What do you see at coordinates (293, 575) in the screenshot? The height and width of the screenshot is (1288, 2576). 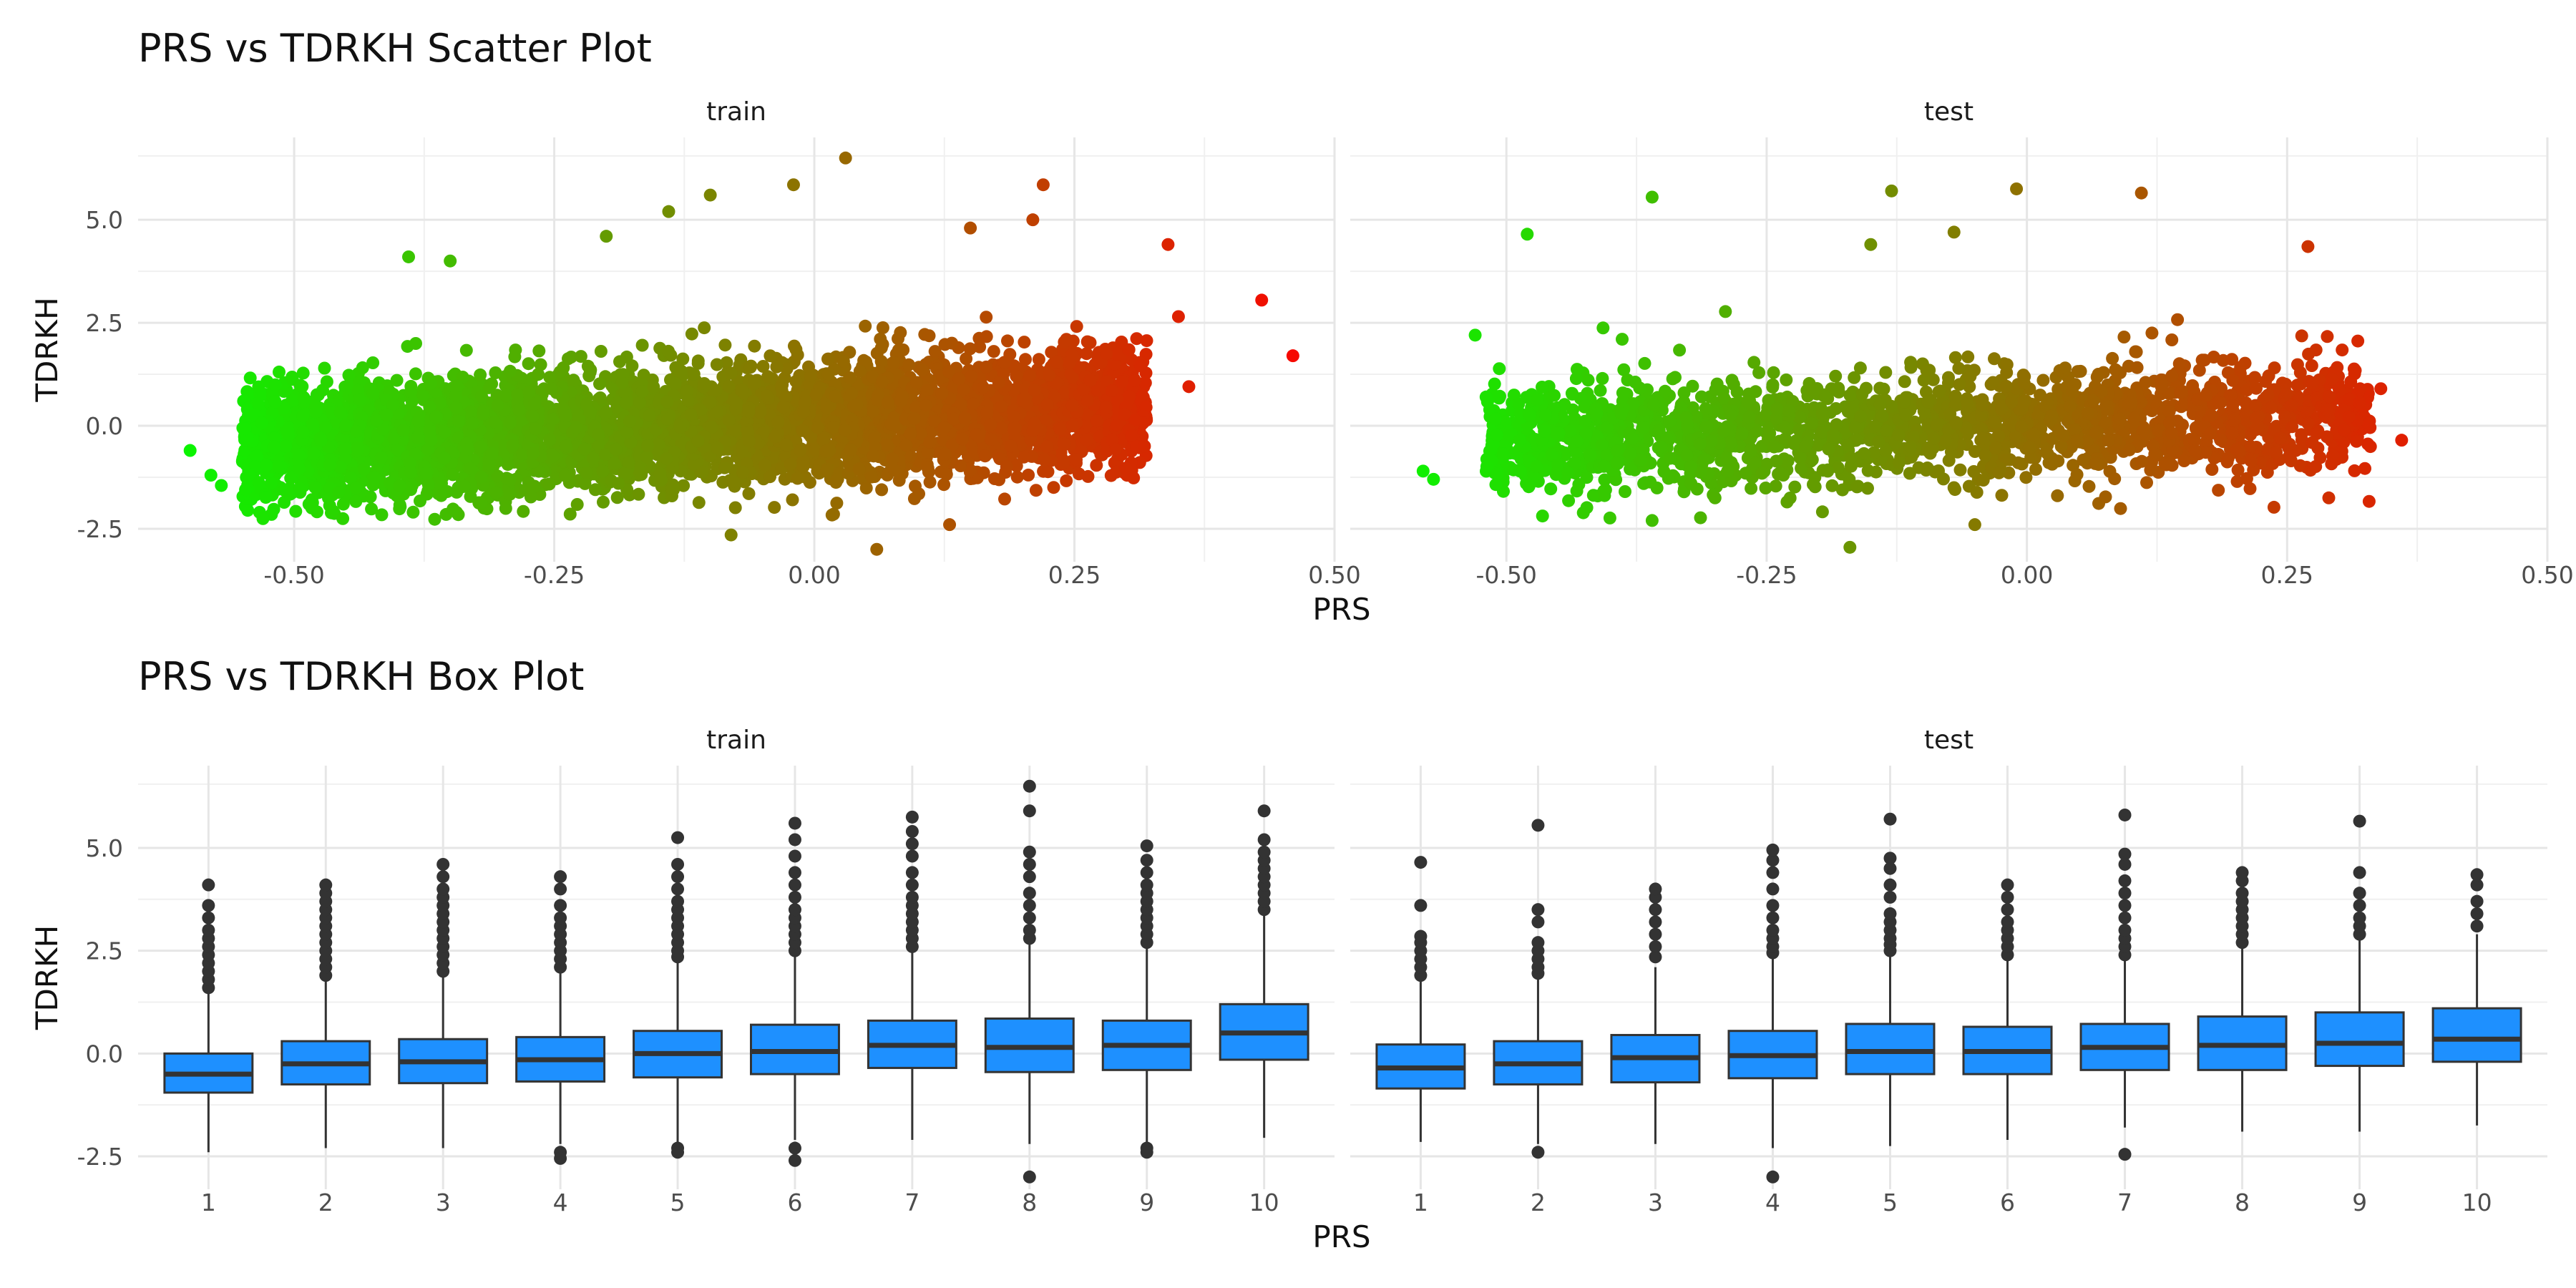 I see `x-tick-label: -0.50` at bounding box center [293, 575].